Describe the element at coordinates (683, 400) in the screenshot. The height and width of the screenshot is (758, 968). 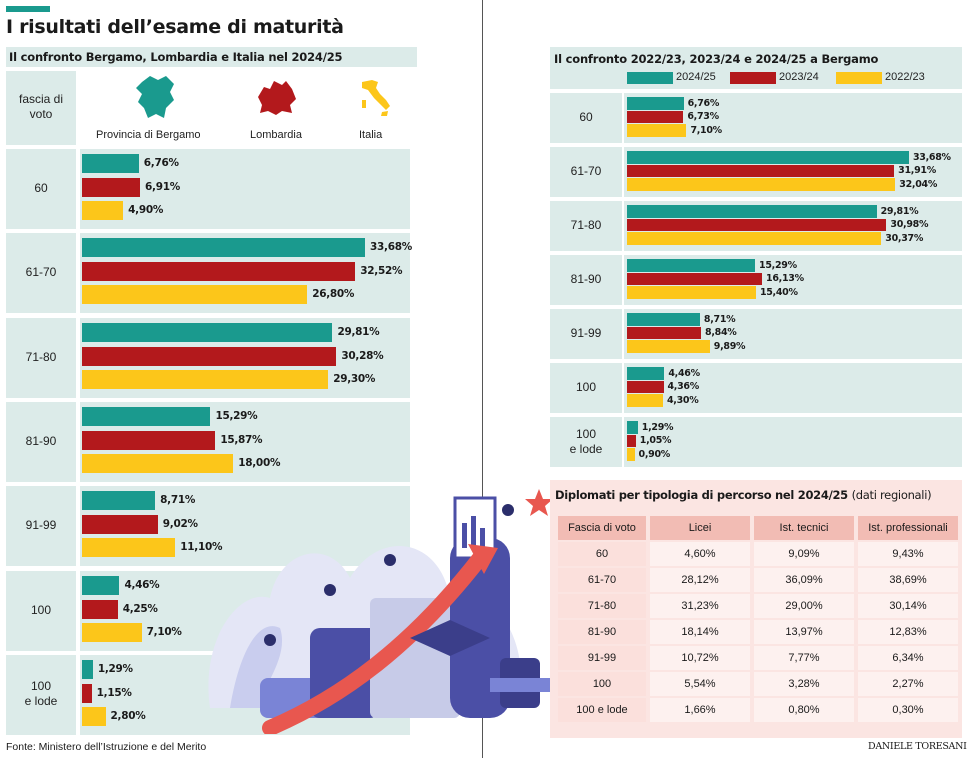
I see `right-value-label: 4,30%` at that location.